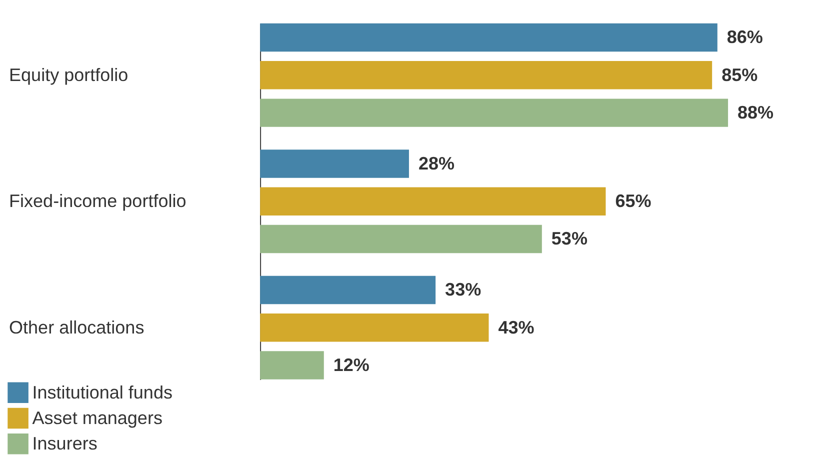 The height and width of the screenshot is (474, 822). Describe the element at coordinates (68, 74) in the screenshot. I see `y-tick-label: Equity portfolio` at that location.